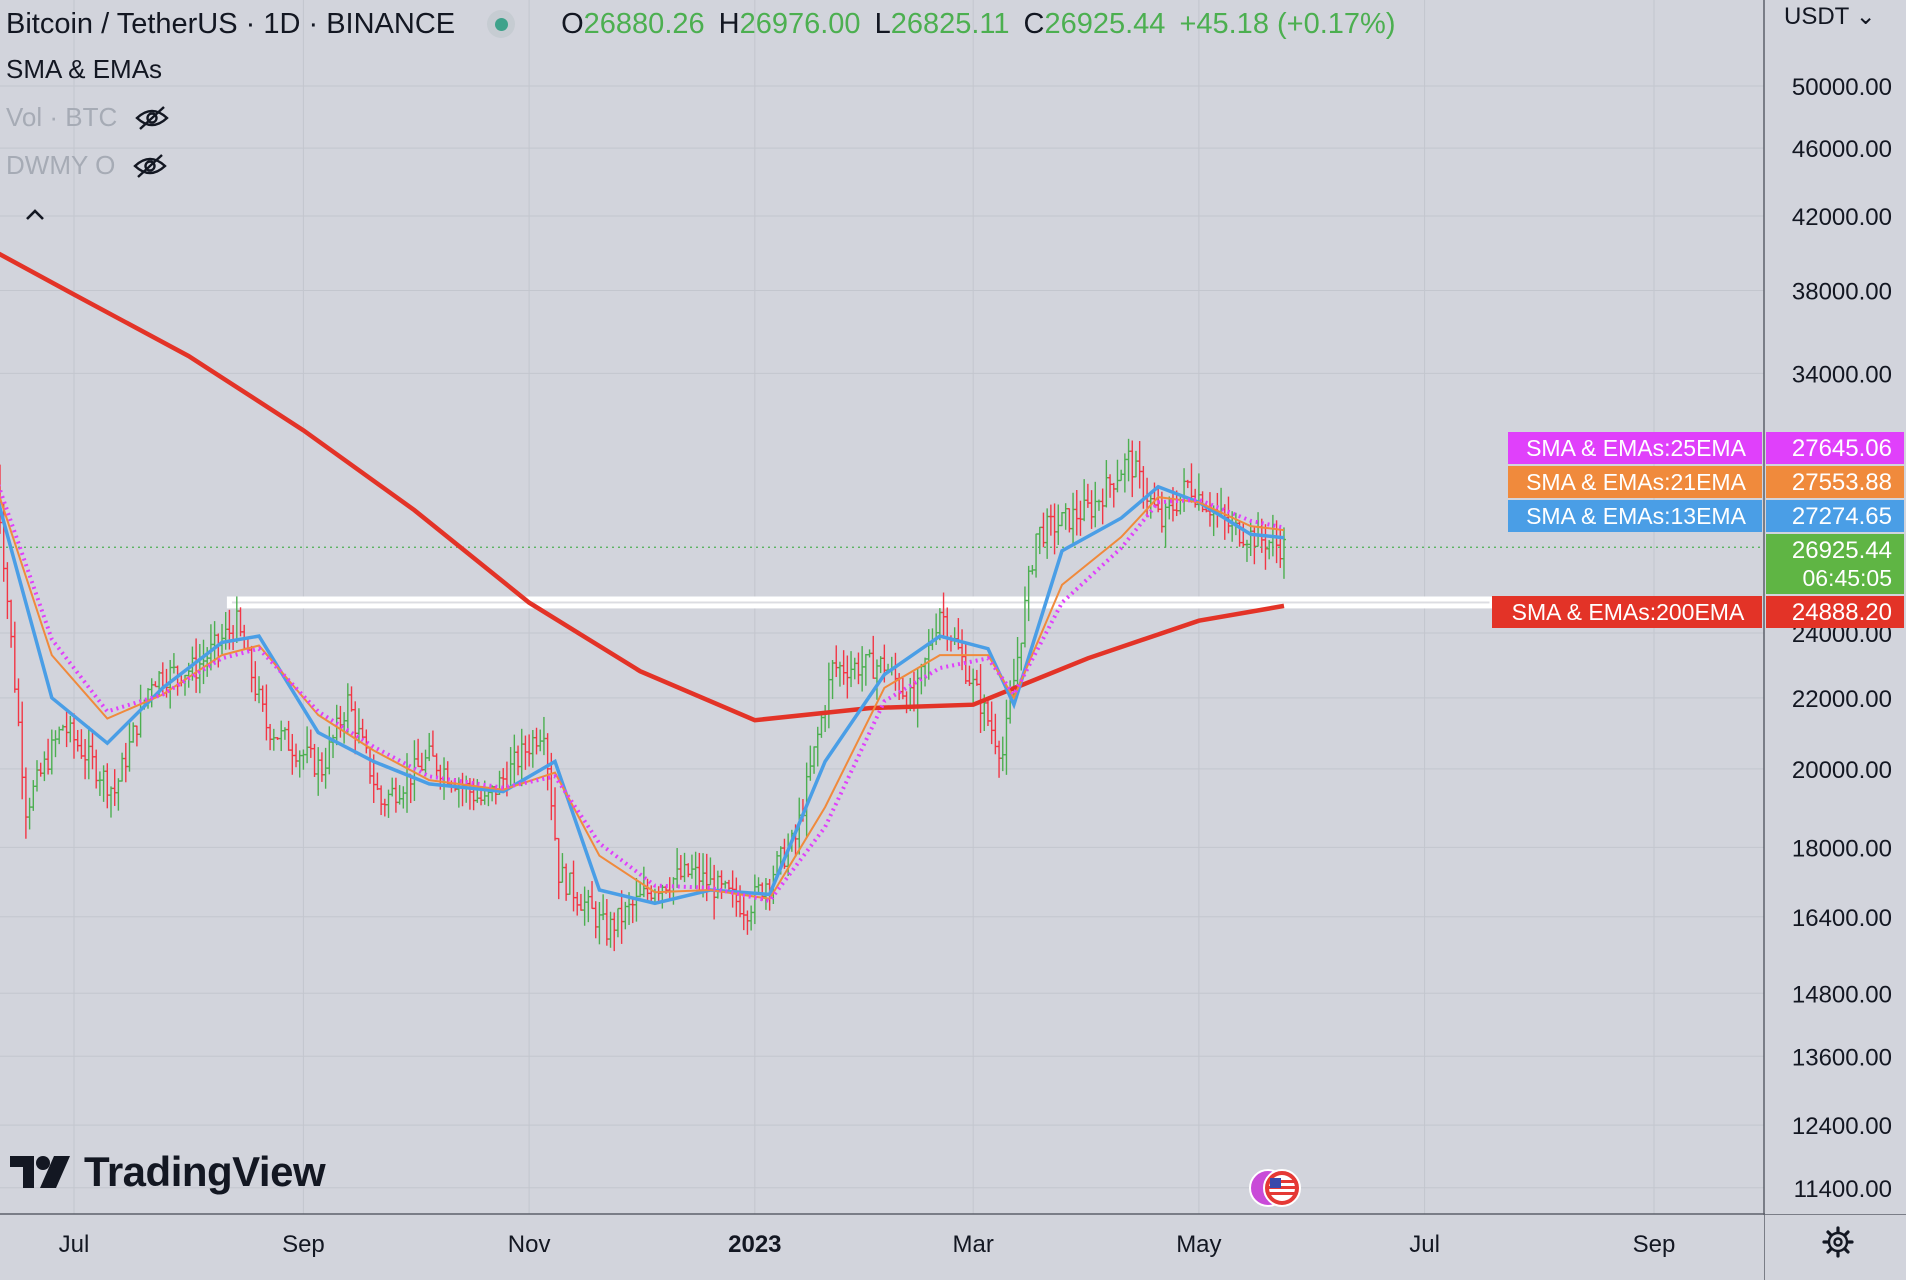 Image resolution: width=1906 pixels, height=1280 pixels. What do you see at coordinates (1706, 482) in the screenshot?
I see `indicator-price-label: SMA & EMAs:21EMA 27553.88` at bounding box center [1706, 482].